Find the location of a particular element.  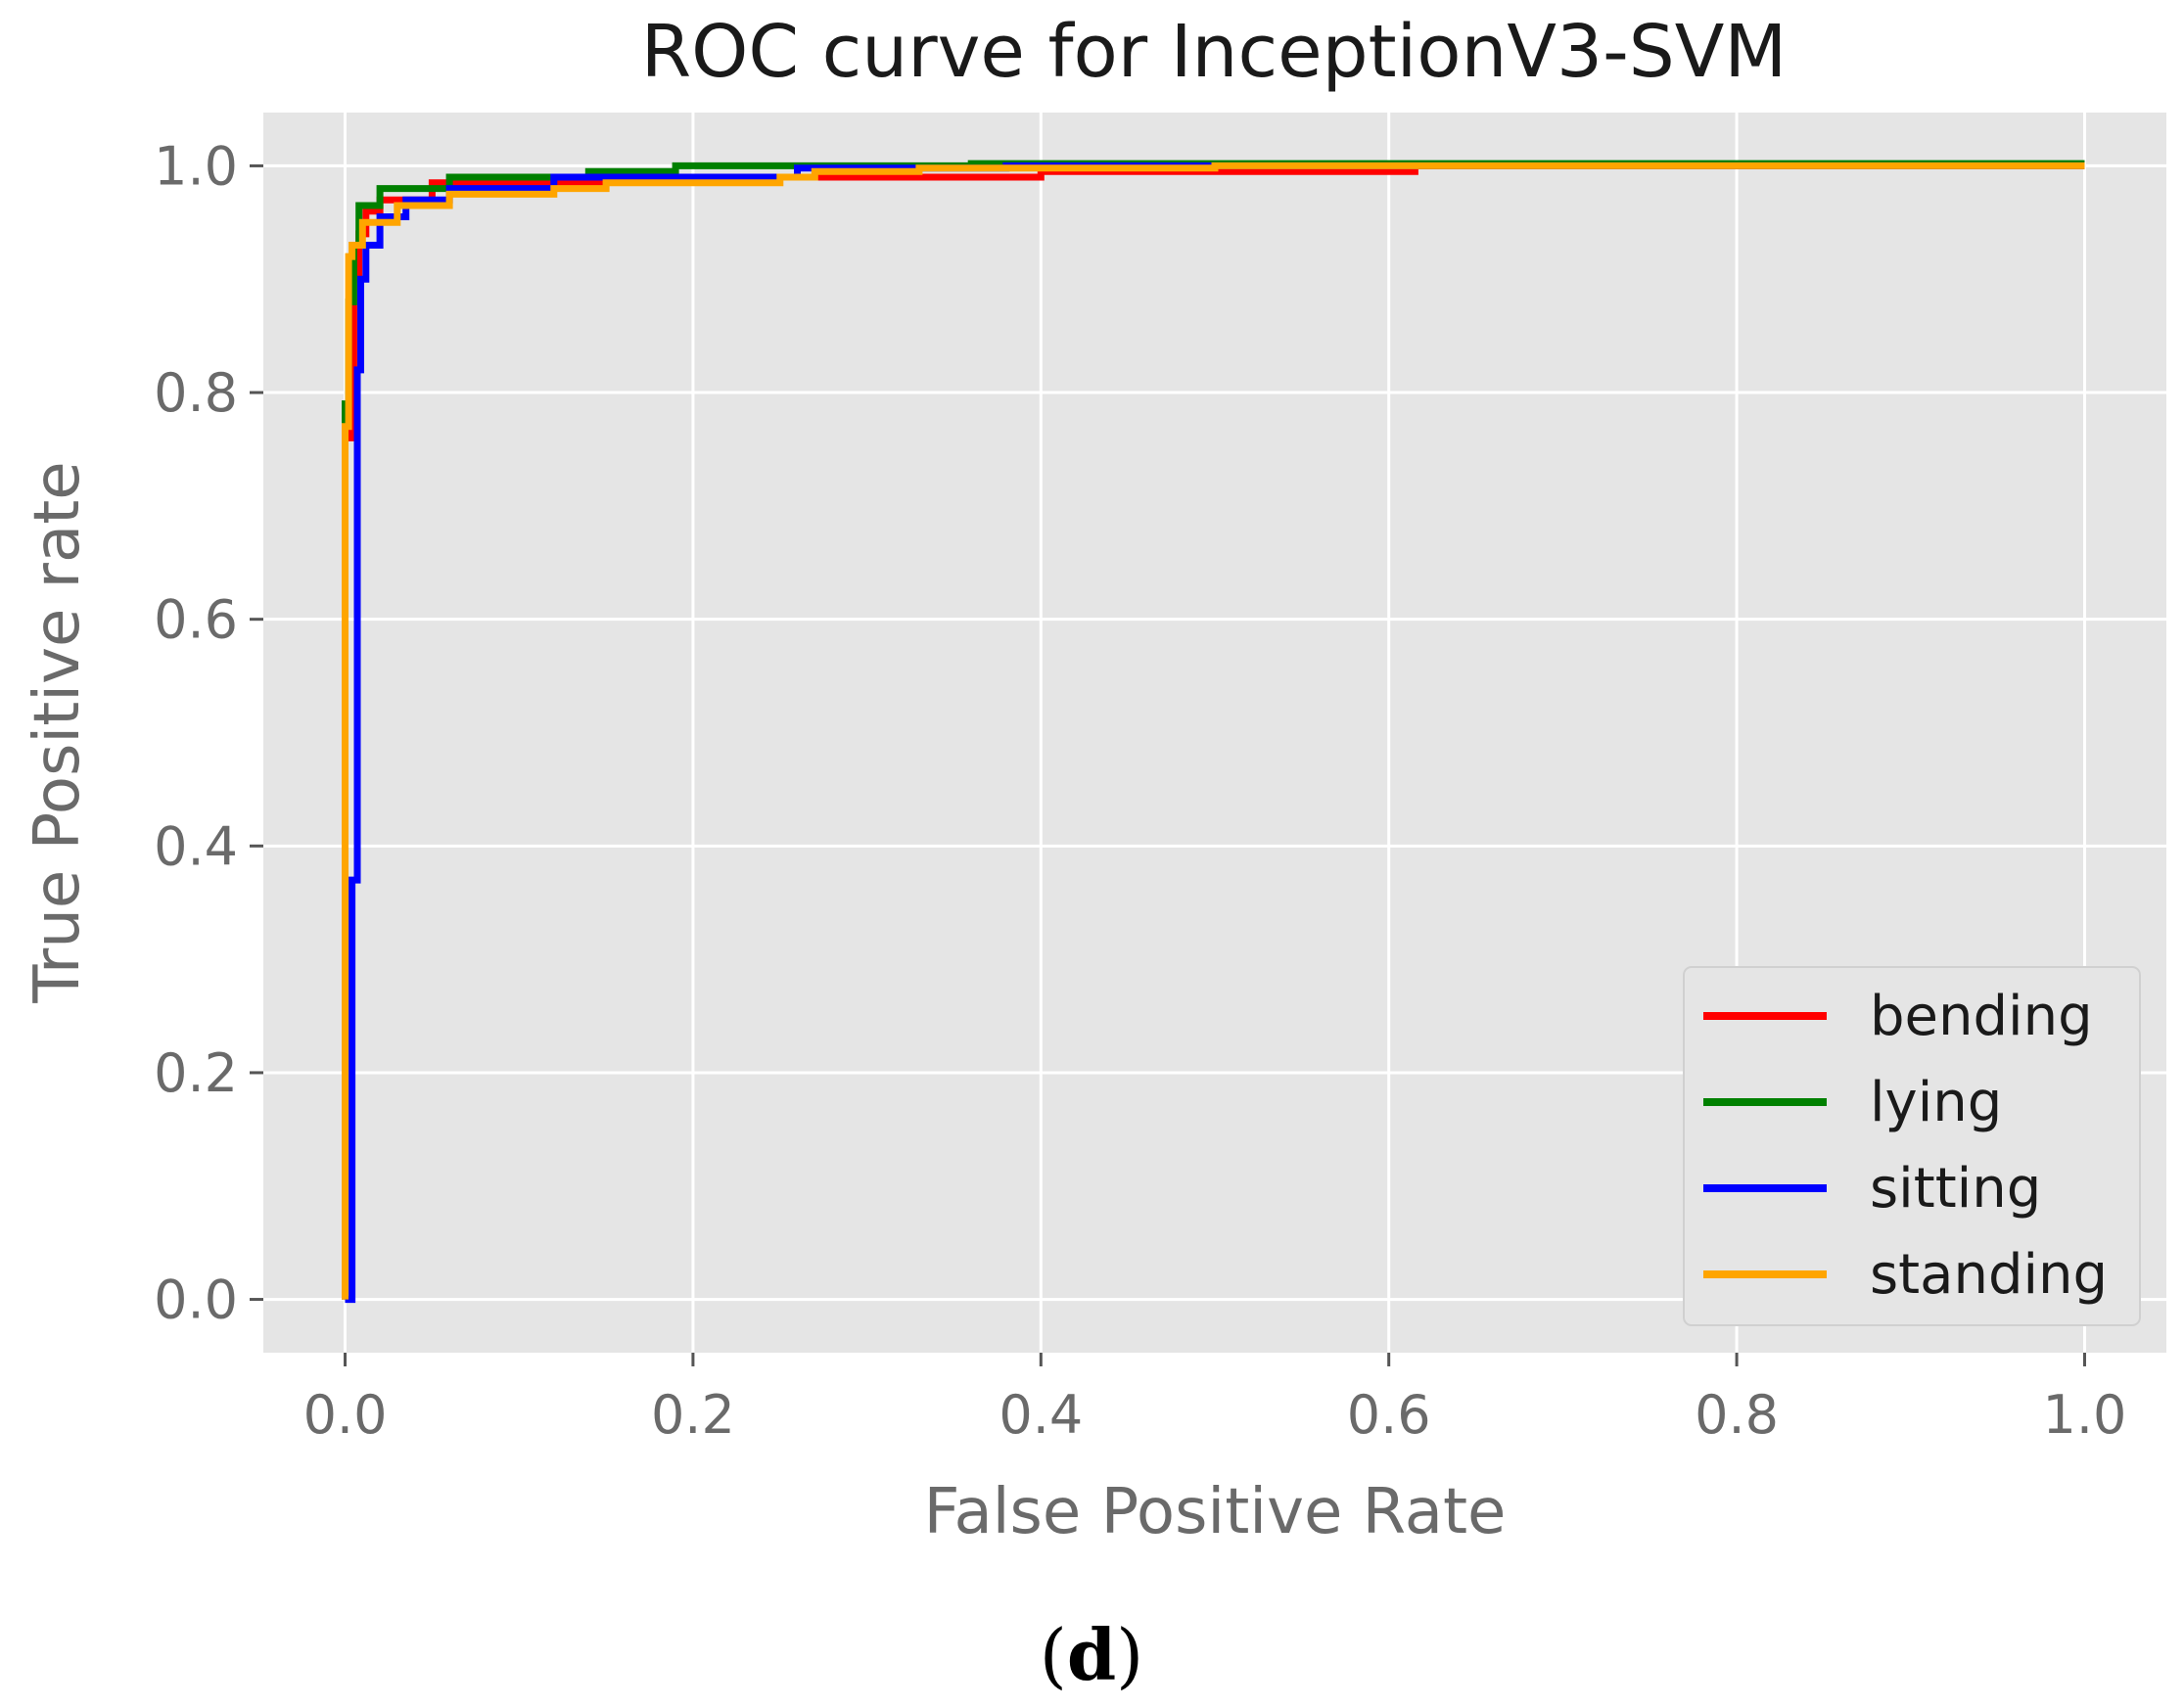

y-tick-label: 1.0 is located at coordinates (196, 166).